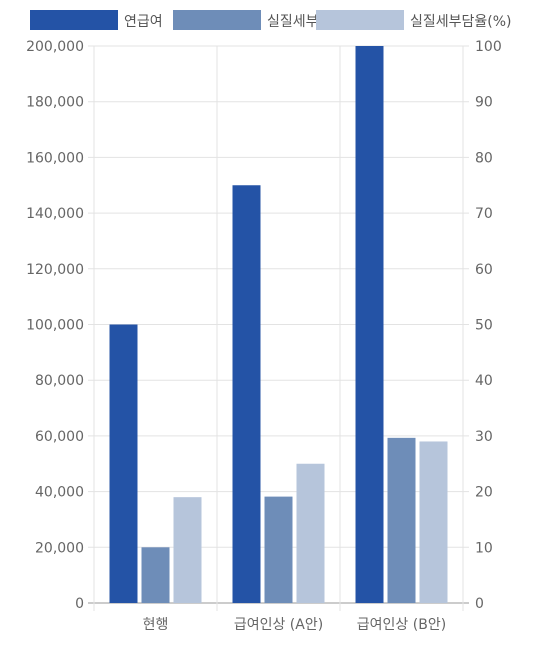  Describe the element at coordinates (156, 625) in the screenshot. I see `x-category-label: 현행` at that location.